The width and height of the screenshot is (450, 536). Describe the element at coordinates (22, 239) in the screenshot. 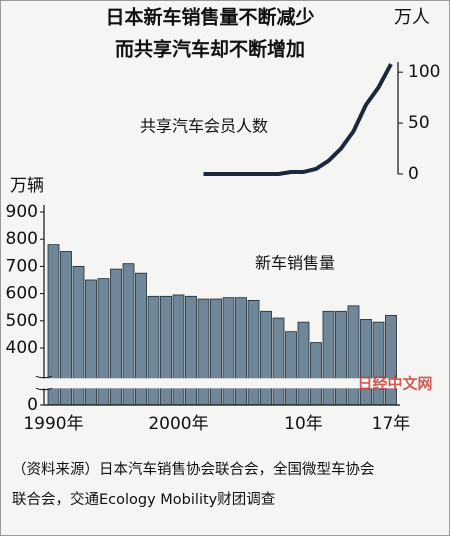

I see `y-tick-label: 800` at that location.